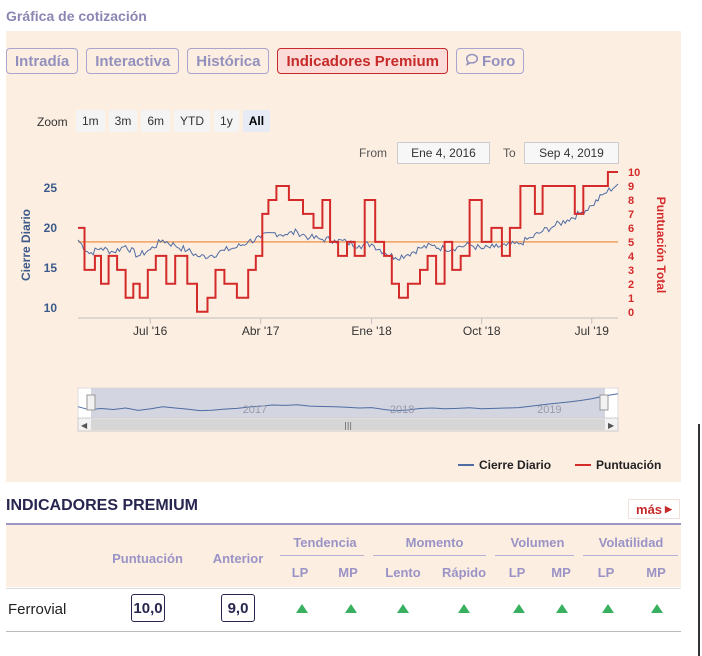 Image resolution: width=702 pixels, height=656 pixels. I want to click on y-right-tick-label: 2, so click(631, 285).